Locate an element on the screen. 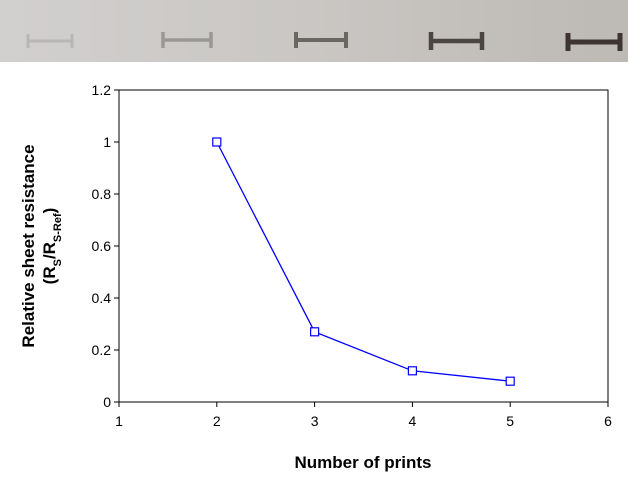 The image size is (628, 483). x-tick-label: 6 is located at coordinates (608, 421).